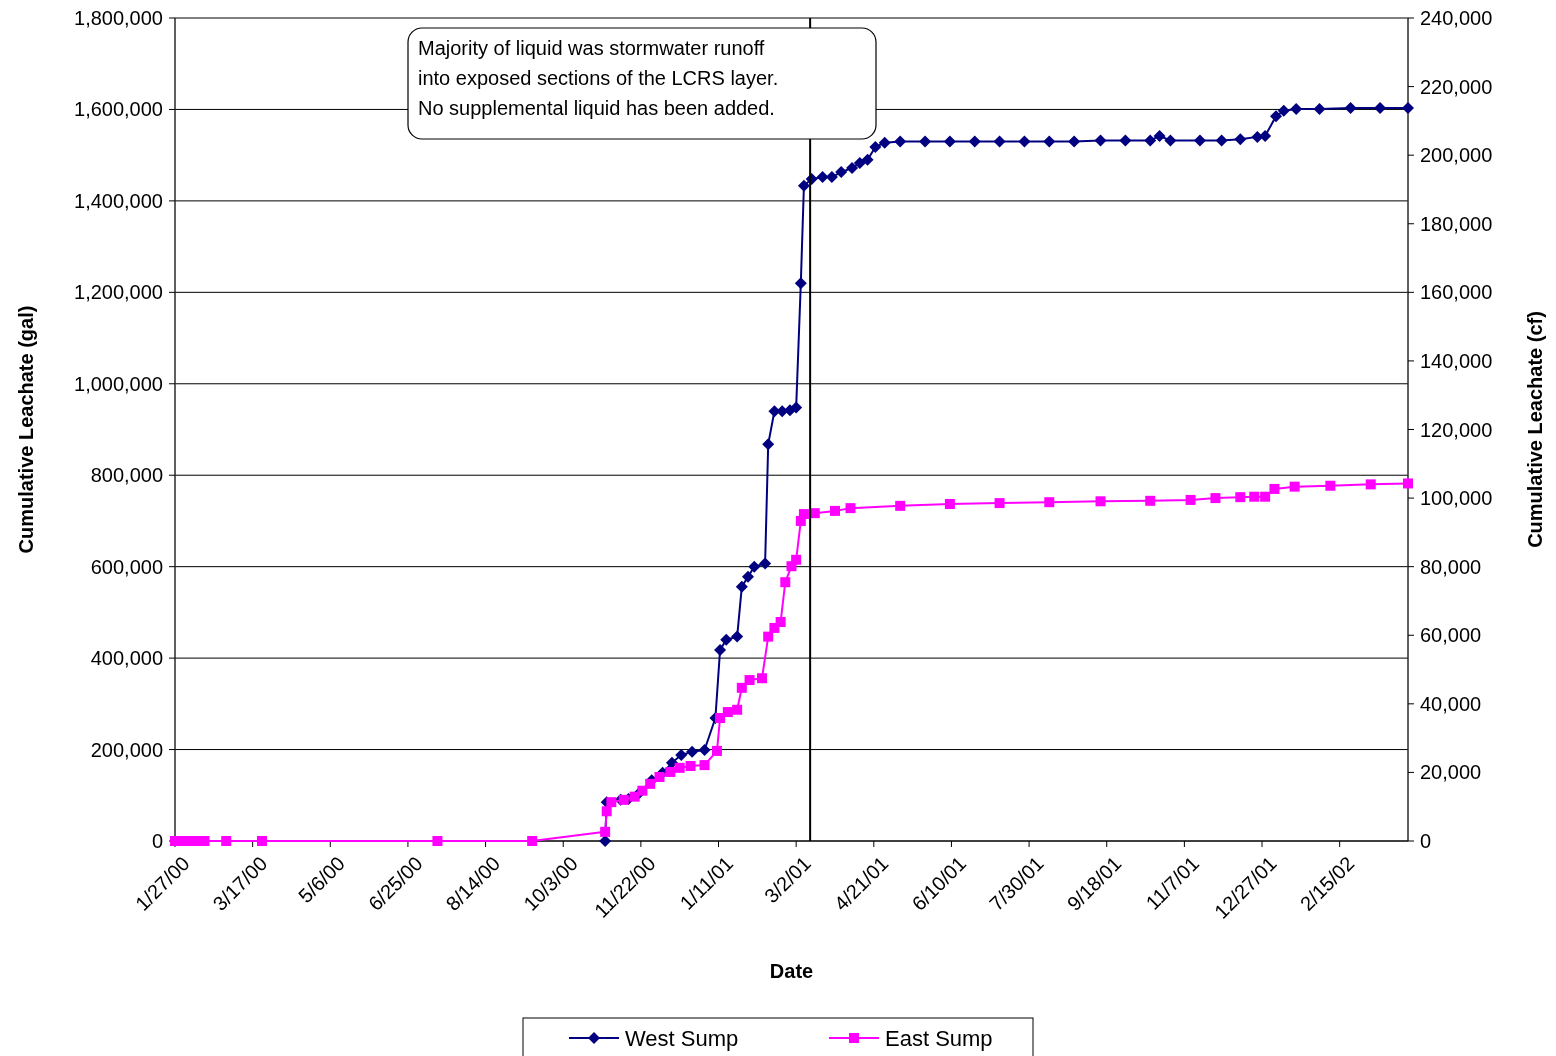 This screenshot has height=1056, width=1556. I want to click on y-tick-label: 1,000,000, so click(118, 383).